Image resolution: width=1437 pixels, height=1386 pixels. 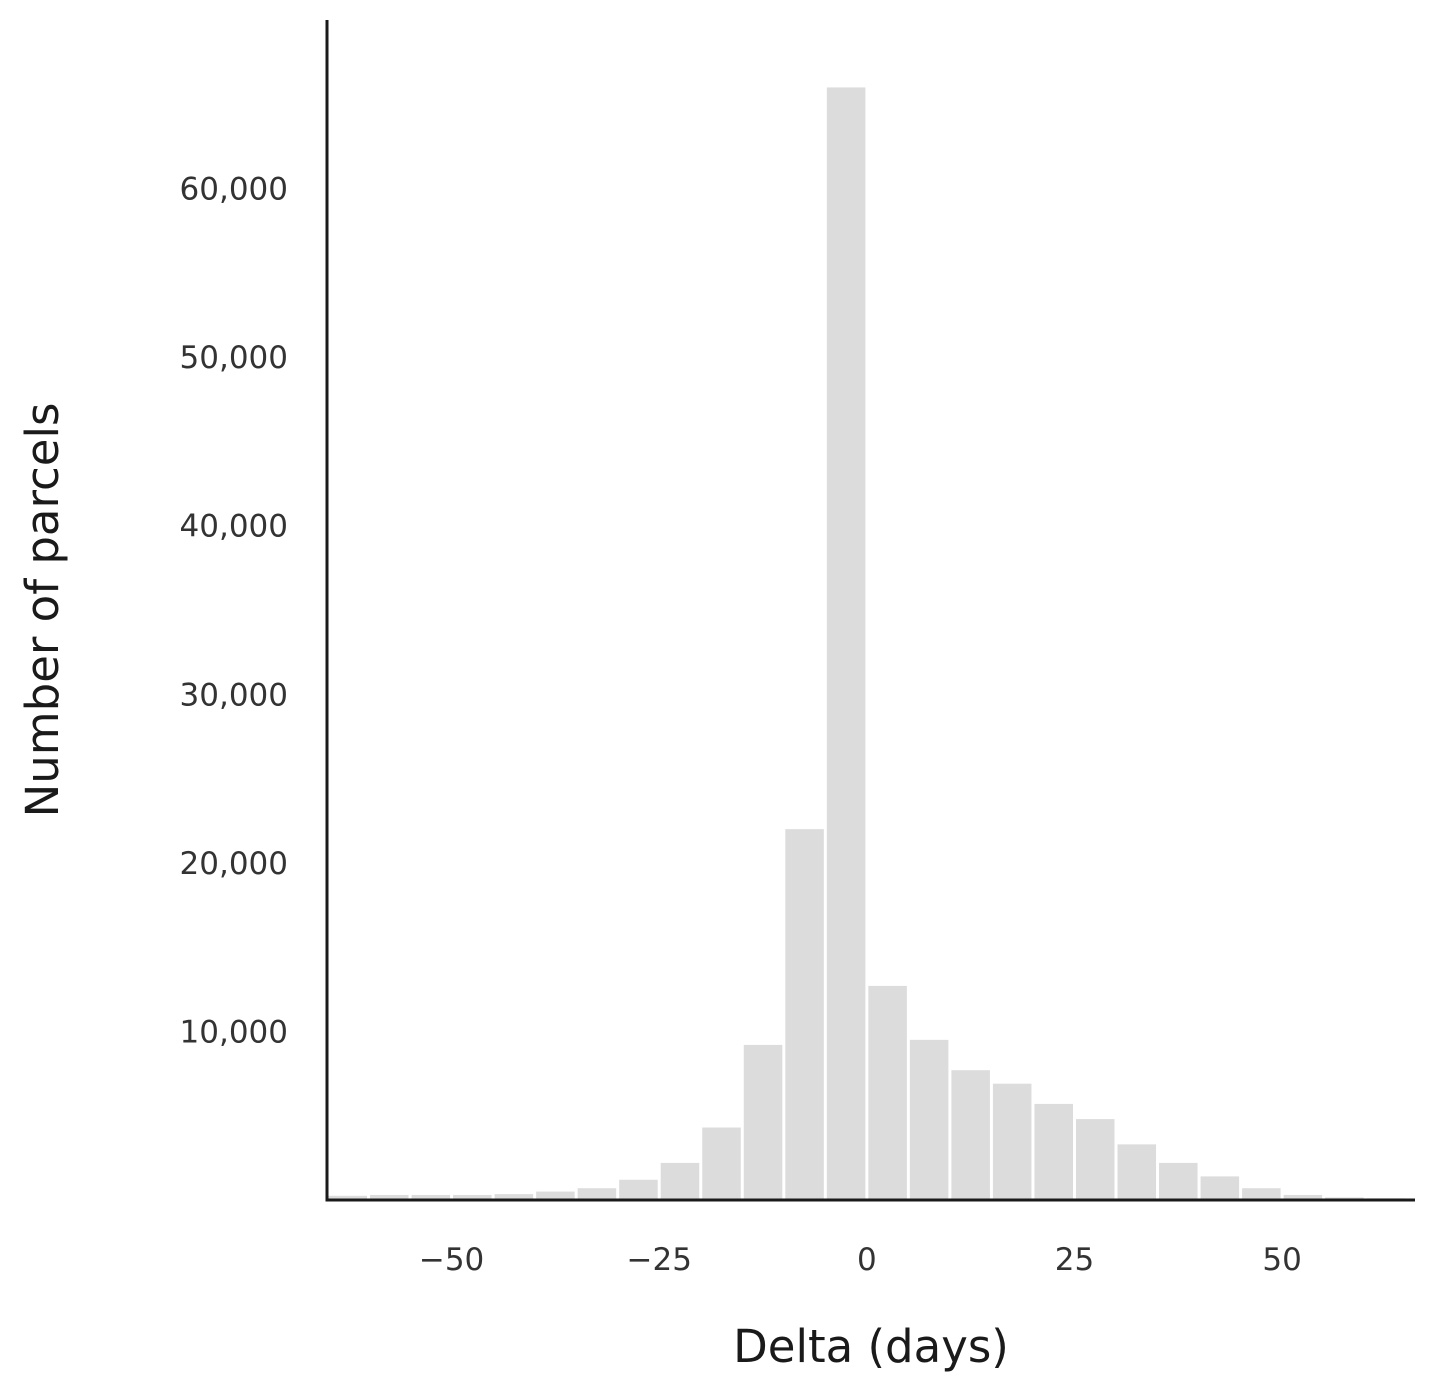 I want to click on x-tick-label: 50, so click(x=1281, y=1260).